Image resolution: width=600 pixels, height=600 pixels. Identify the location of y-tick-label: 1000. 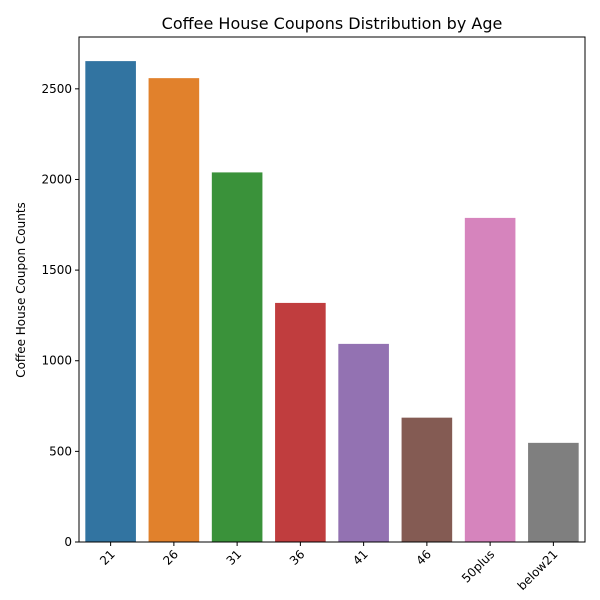
(56, 361).